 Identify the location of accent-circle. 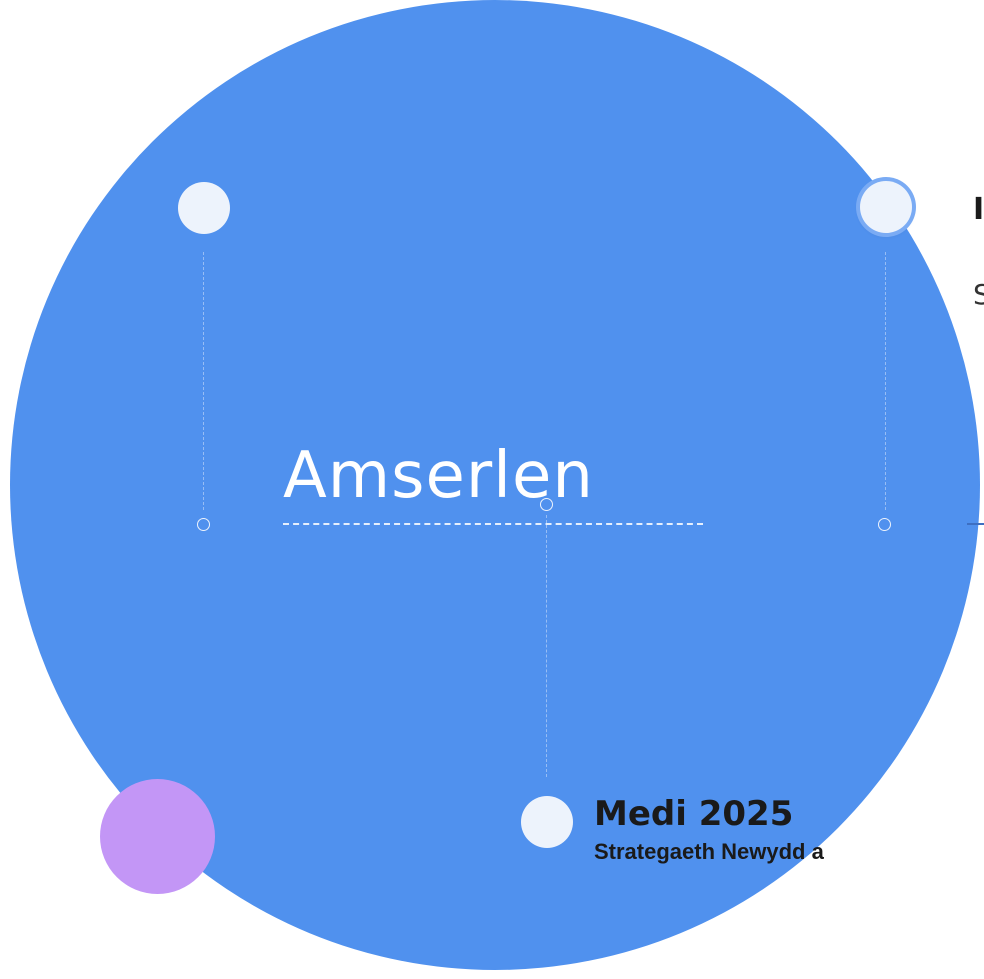
(157, 836).